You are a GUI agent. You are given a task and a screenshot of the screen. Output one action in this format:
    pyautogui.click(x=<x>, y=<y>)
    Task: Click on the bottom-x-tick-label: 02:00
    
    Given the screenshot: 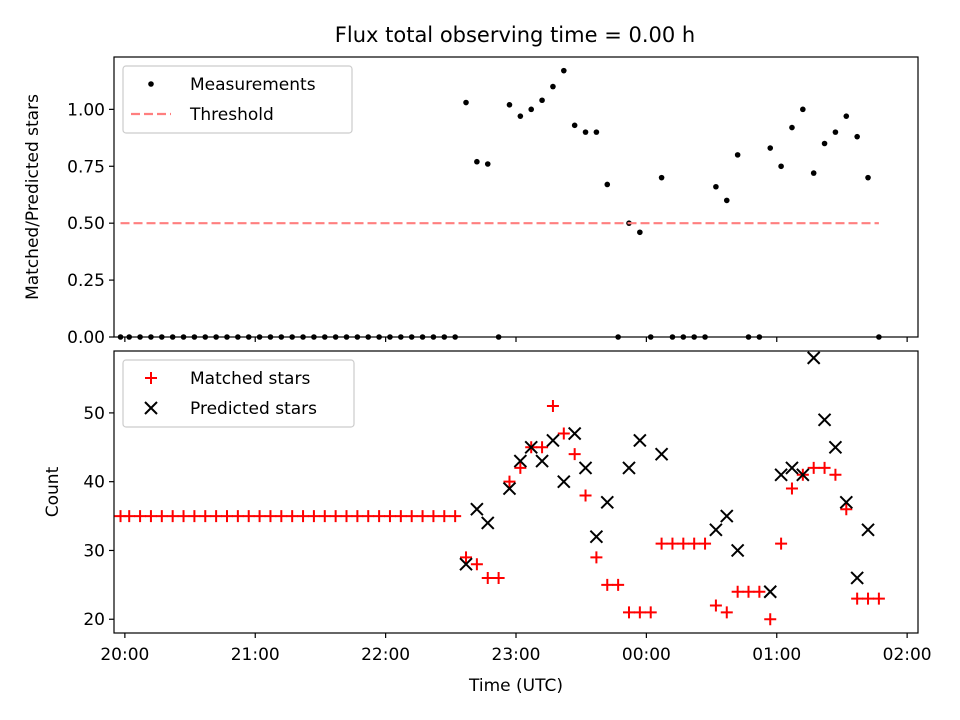 What is the action you would take?
    pyautogui.click(x=907, y=655)
    